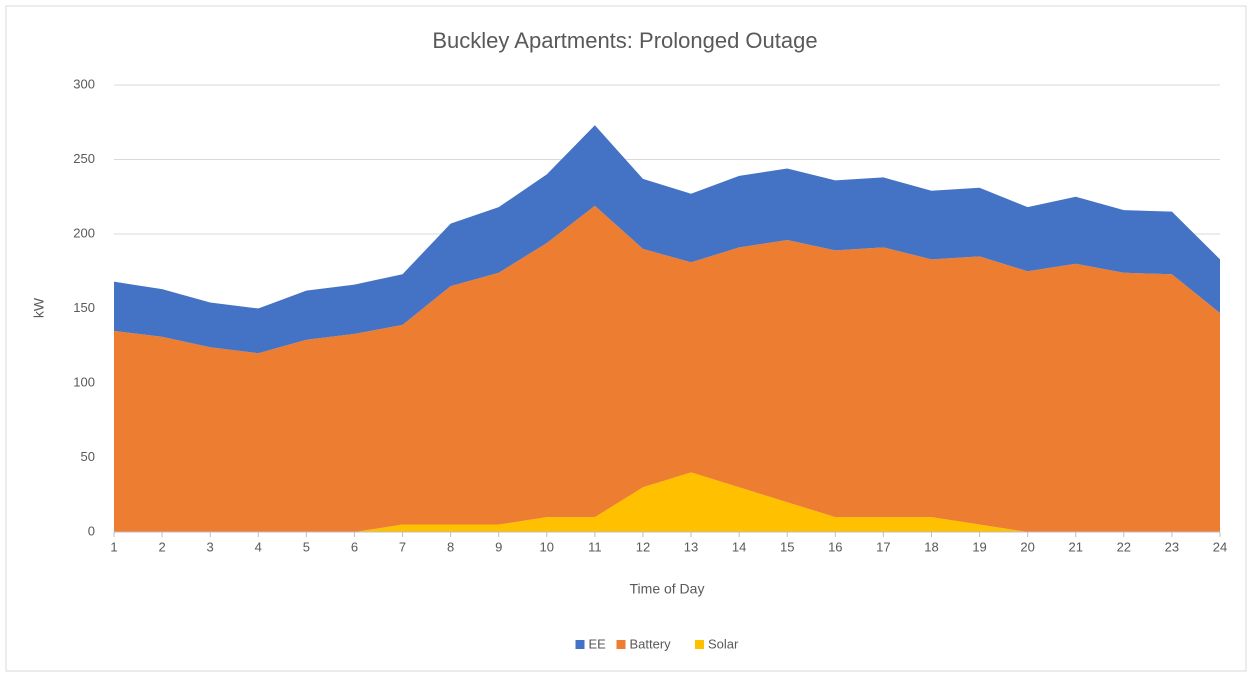  I want to click on y-axis-title: kW, so click(39, 307).